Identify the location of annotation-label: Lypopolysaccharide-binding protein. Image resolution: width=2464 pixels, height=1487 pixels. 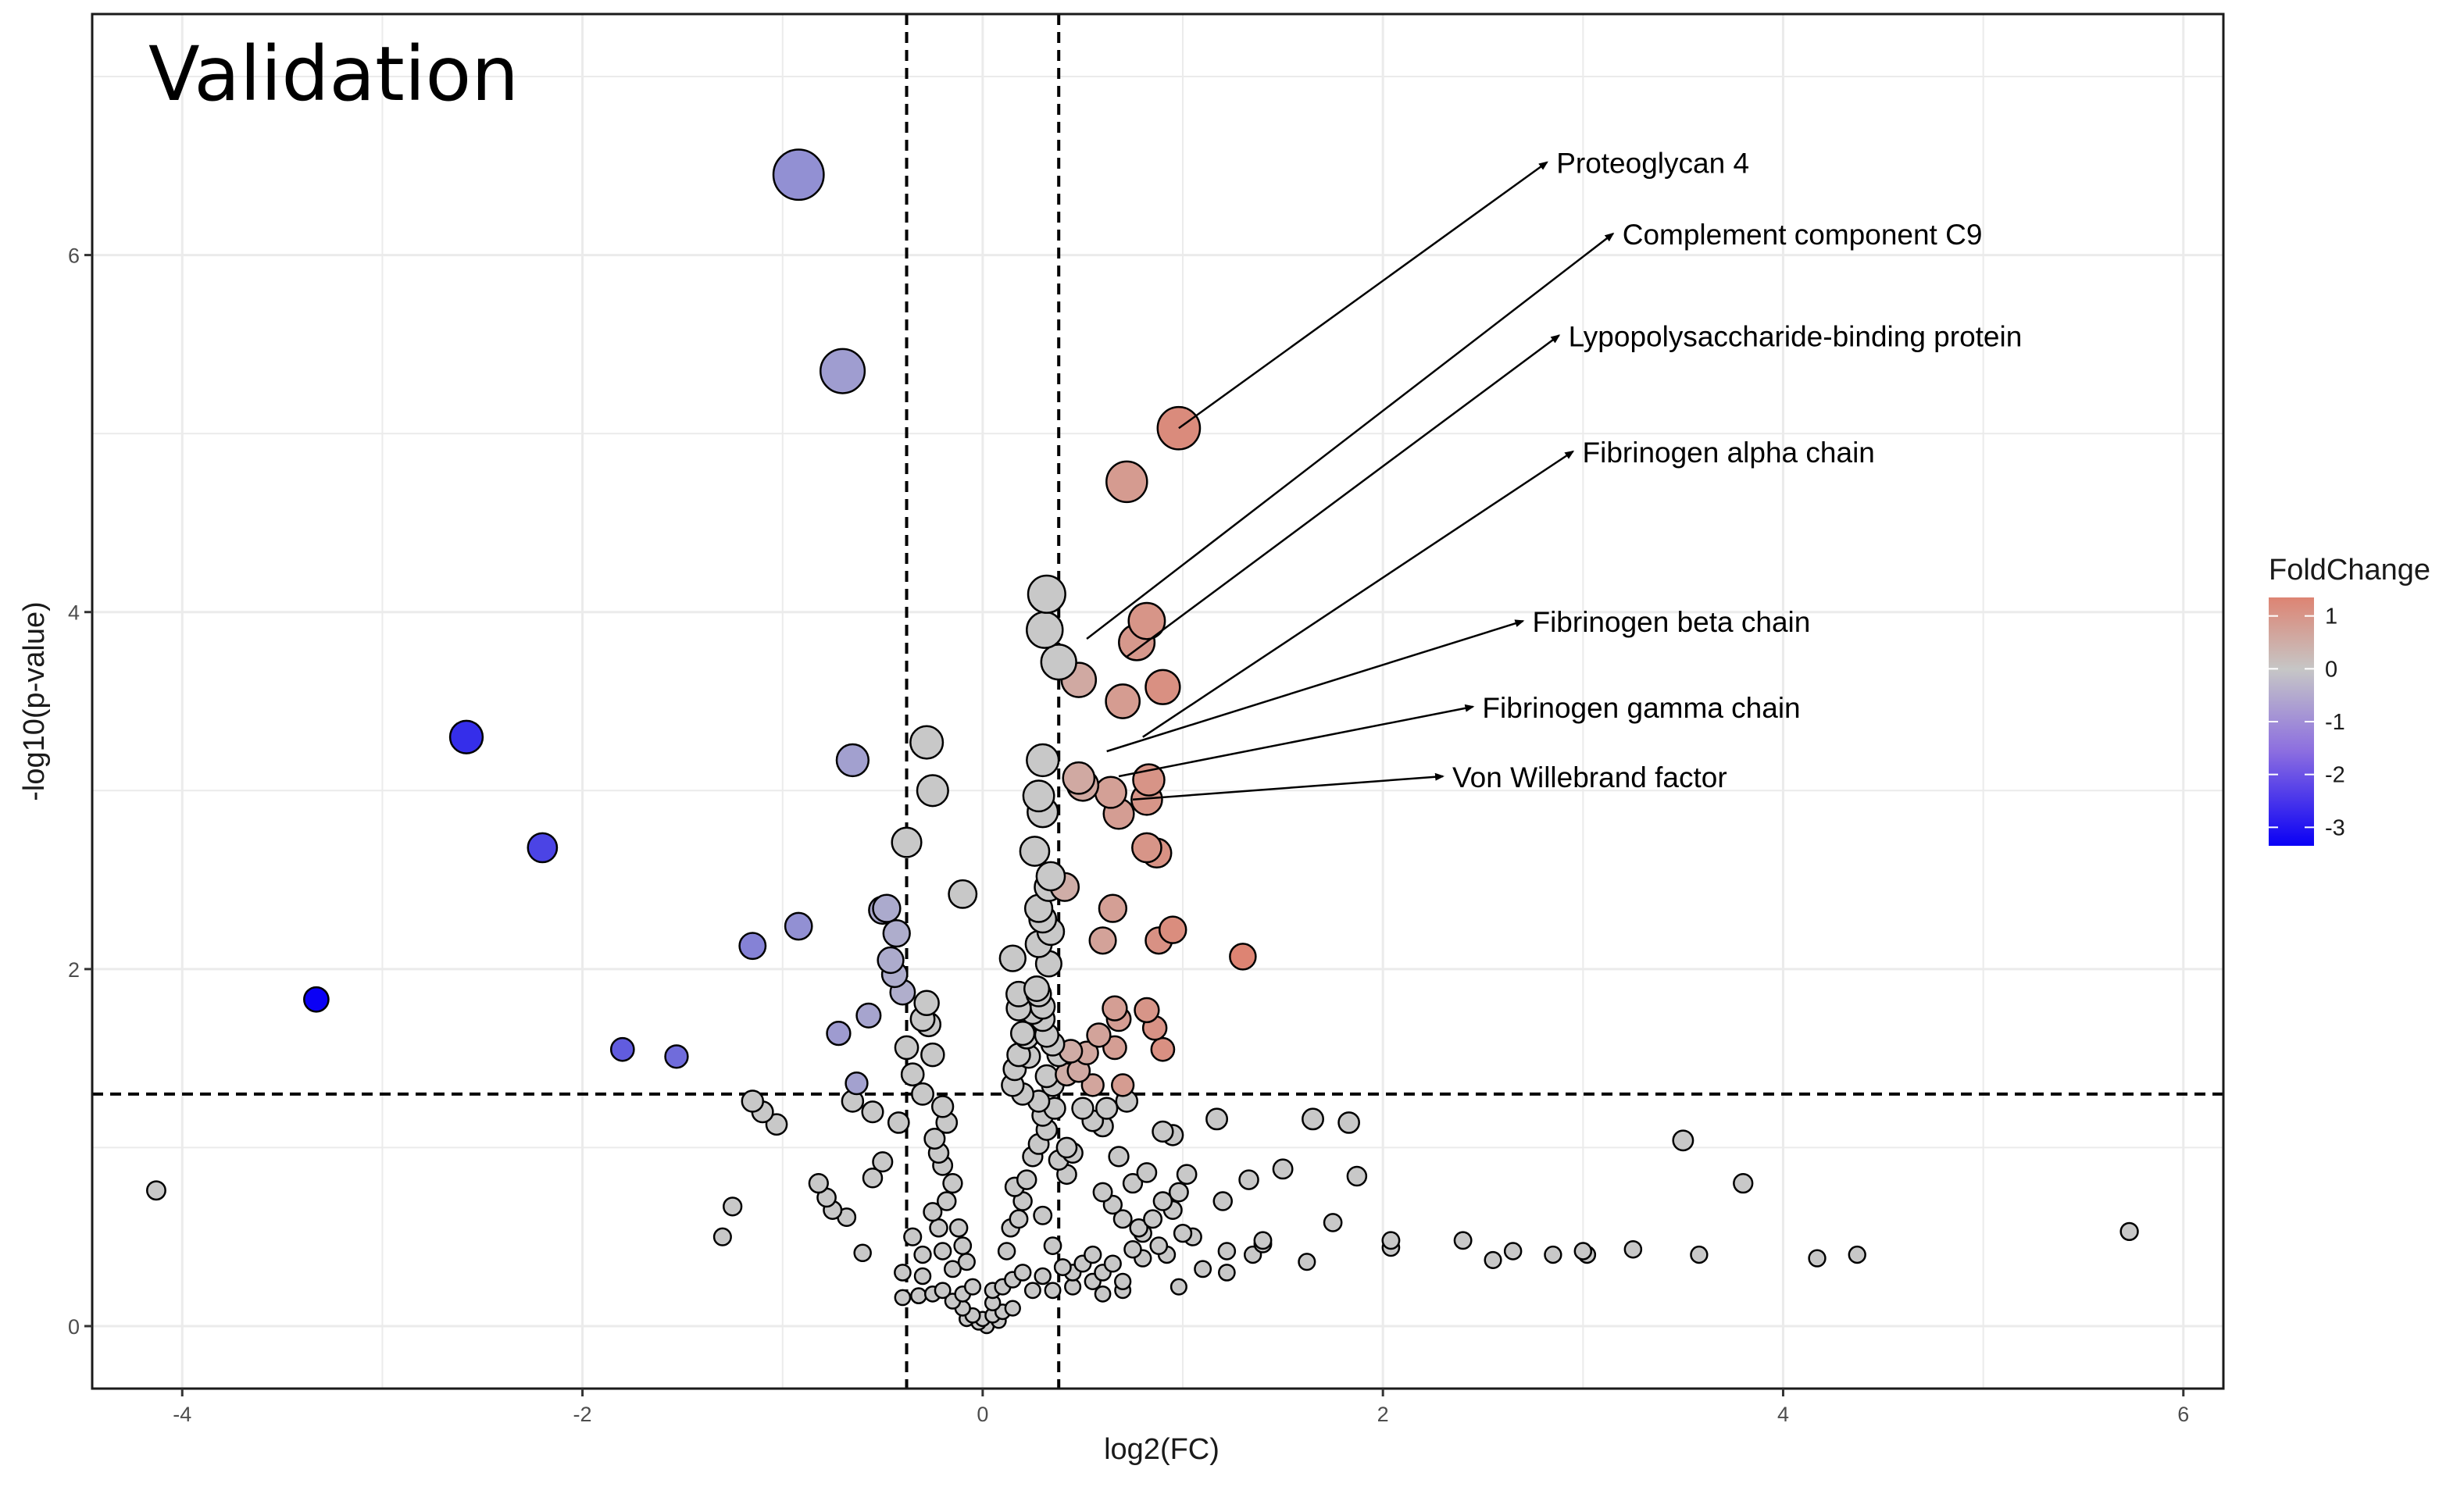
(1796, 336).